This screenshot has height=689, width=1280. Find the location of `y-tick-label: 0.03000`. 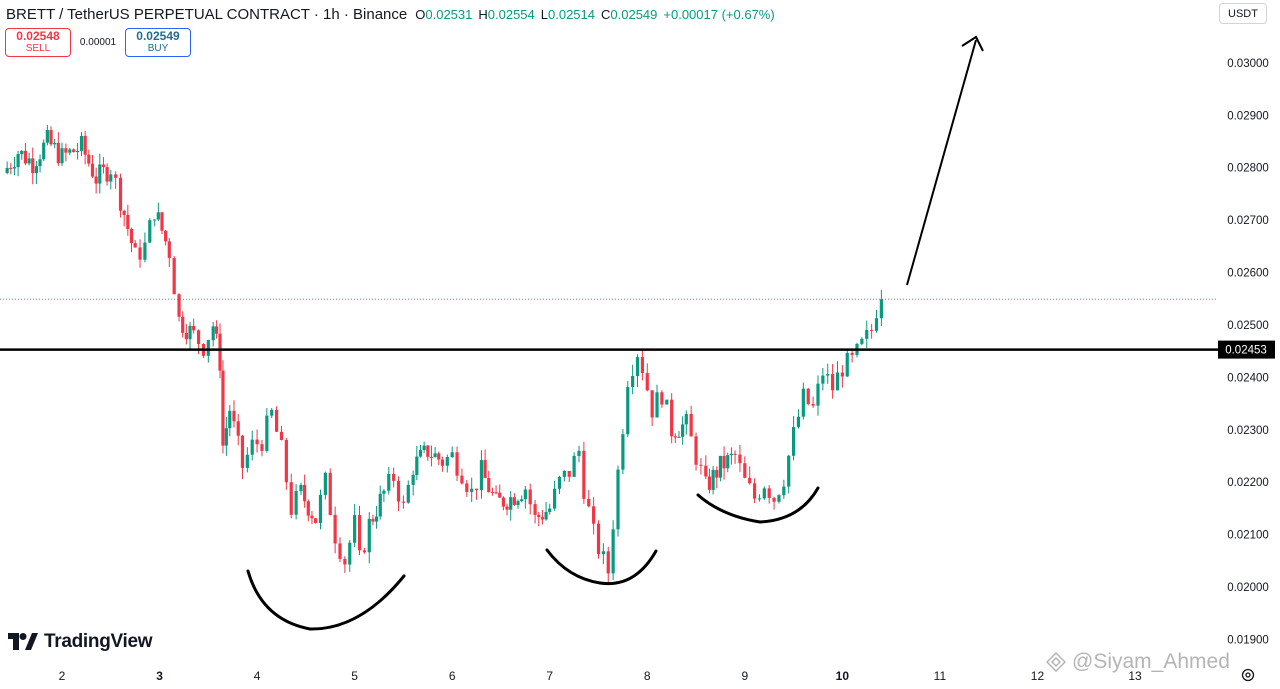

y-tick-label: 0.03000 is located at coordinates (1248, 64).